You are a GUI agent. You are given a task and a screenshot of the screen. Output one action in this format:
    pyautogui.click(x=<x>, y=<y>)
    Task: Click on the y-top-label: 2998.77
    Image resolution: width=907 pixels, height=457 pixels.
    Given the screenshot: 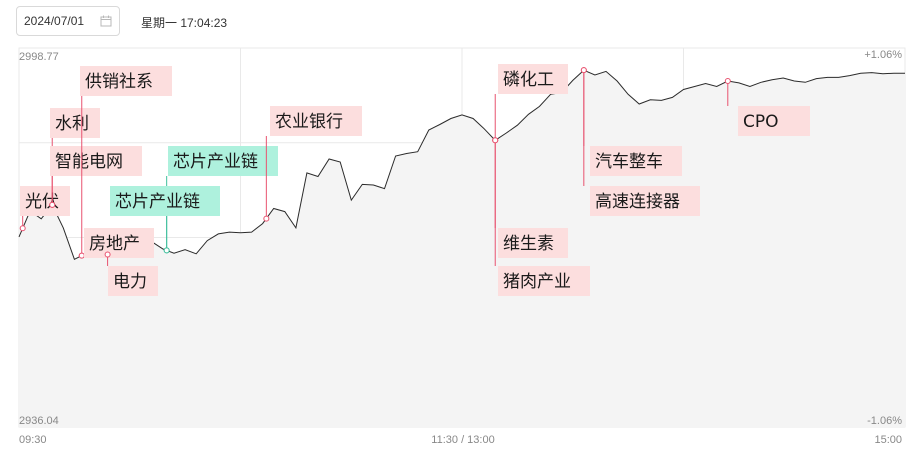 What is the action you would take?
    pyautogui.click(x=39, y=57)
    